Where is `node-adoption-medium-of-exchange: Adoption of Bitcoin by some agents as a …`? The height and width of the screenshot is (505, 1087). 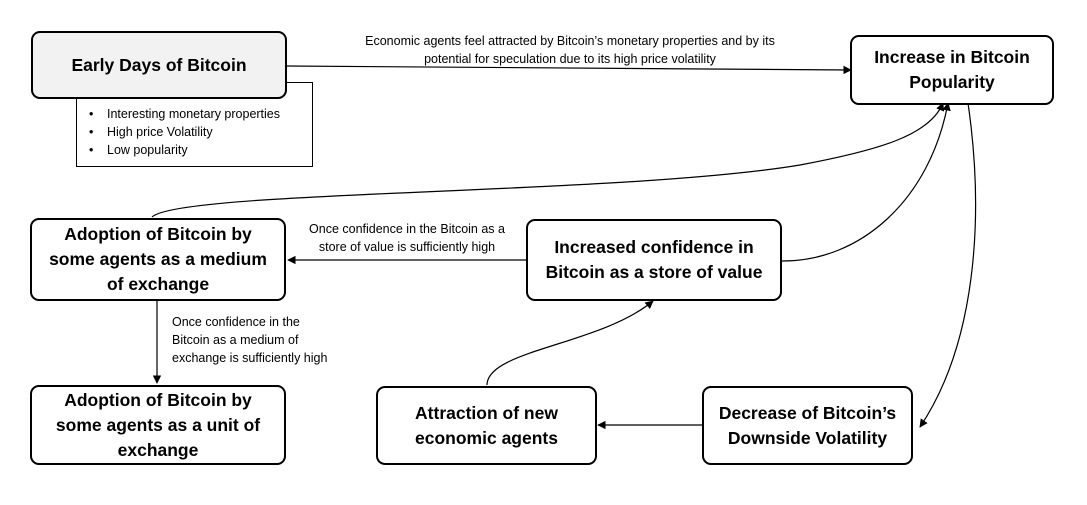 node-adoption-medium-of-exchange: Adoption of Bitcoin by some agents as a … is located at coordinates (158, 259).